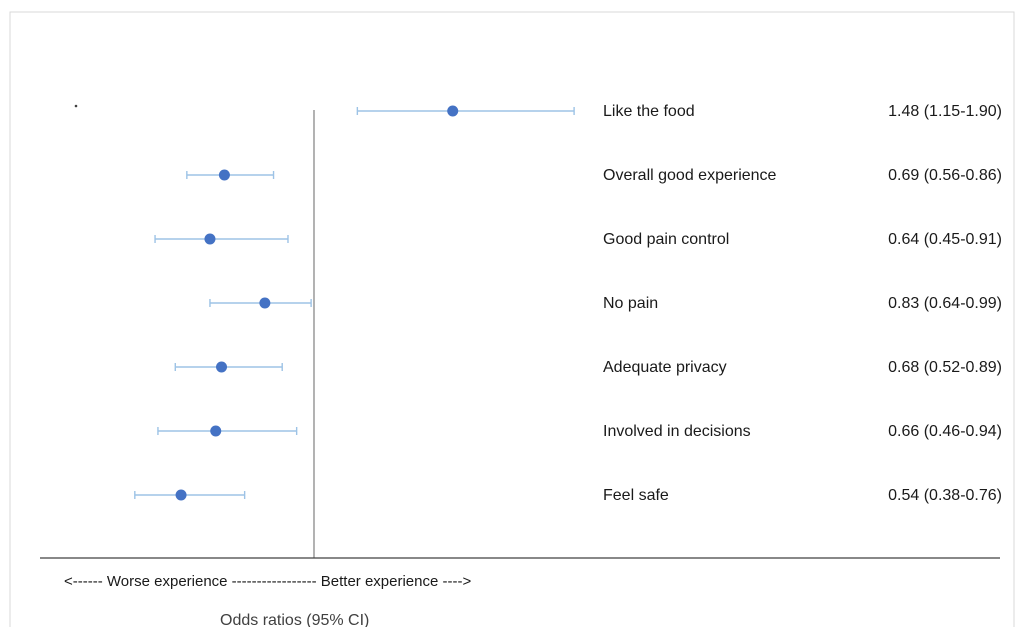 The image size is (1015, 627). Describe the element at coordinates (690, 175) in the screenshot. I see `row-label: Overall good experience` at that location.